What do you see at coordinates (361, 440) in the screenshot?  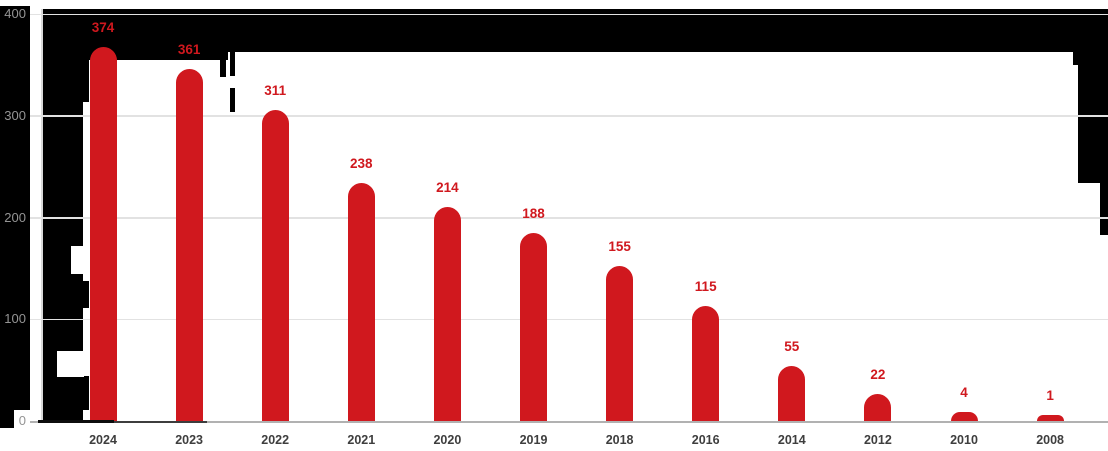 I see `x-tick-label-2021: 2021` at bounding box center [361, 440].